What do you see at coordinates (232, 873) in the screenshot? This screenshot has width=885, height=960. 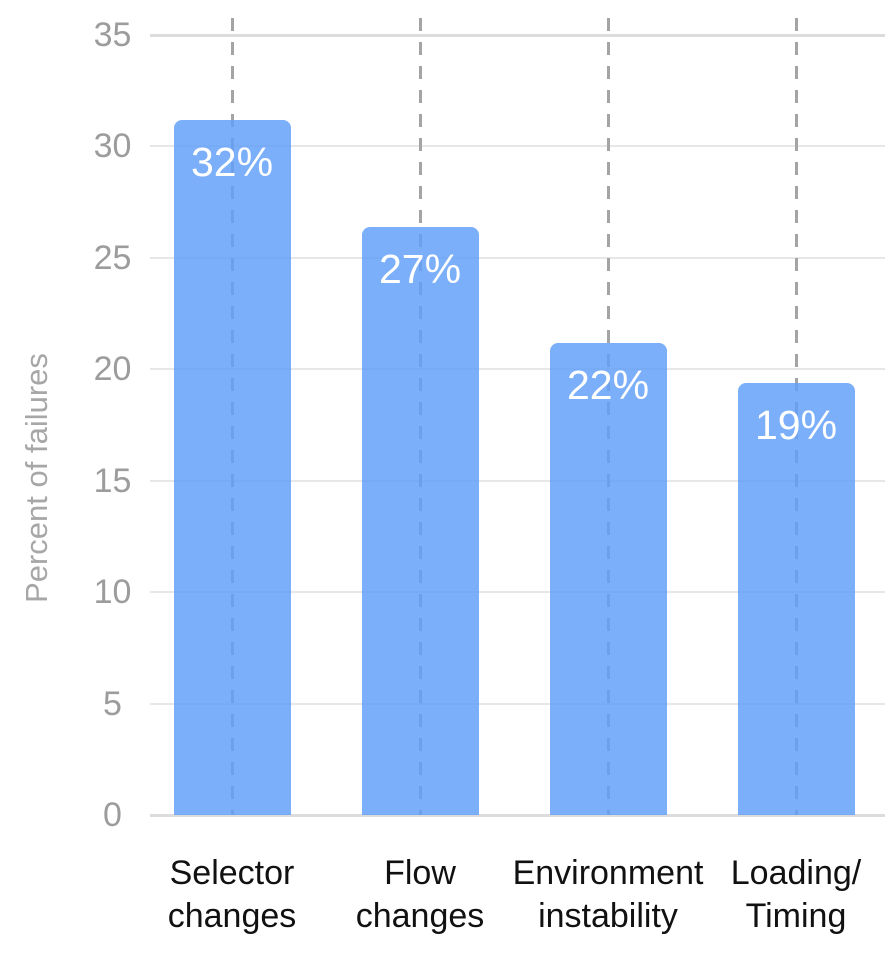 I see `x-axis-label-line: Selector` at bounding box center [232, 873].